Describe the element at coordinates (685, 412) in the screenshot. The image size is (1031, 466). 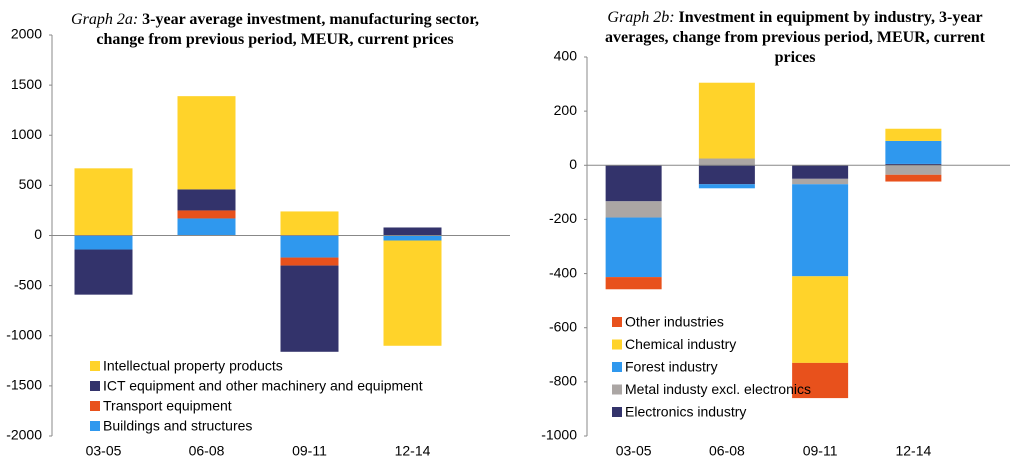
I see `legend-label: Electronics industry` at that location.